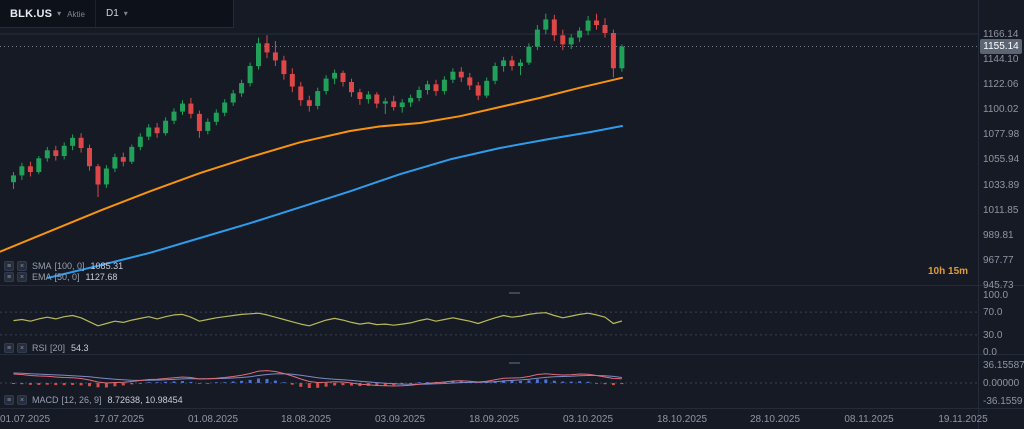 This screenshot has width=1024, height=429. Describe the element at coordinates (1001, 159) in the screenshot. I see `price-tick-label: 1055.94` at that location.